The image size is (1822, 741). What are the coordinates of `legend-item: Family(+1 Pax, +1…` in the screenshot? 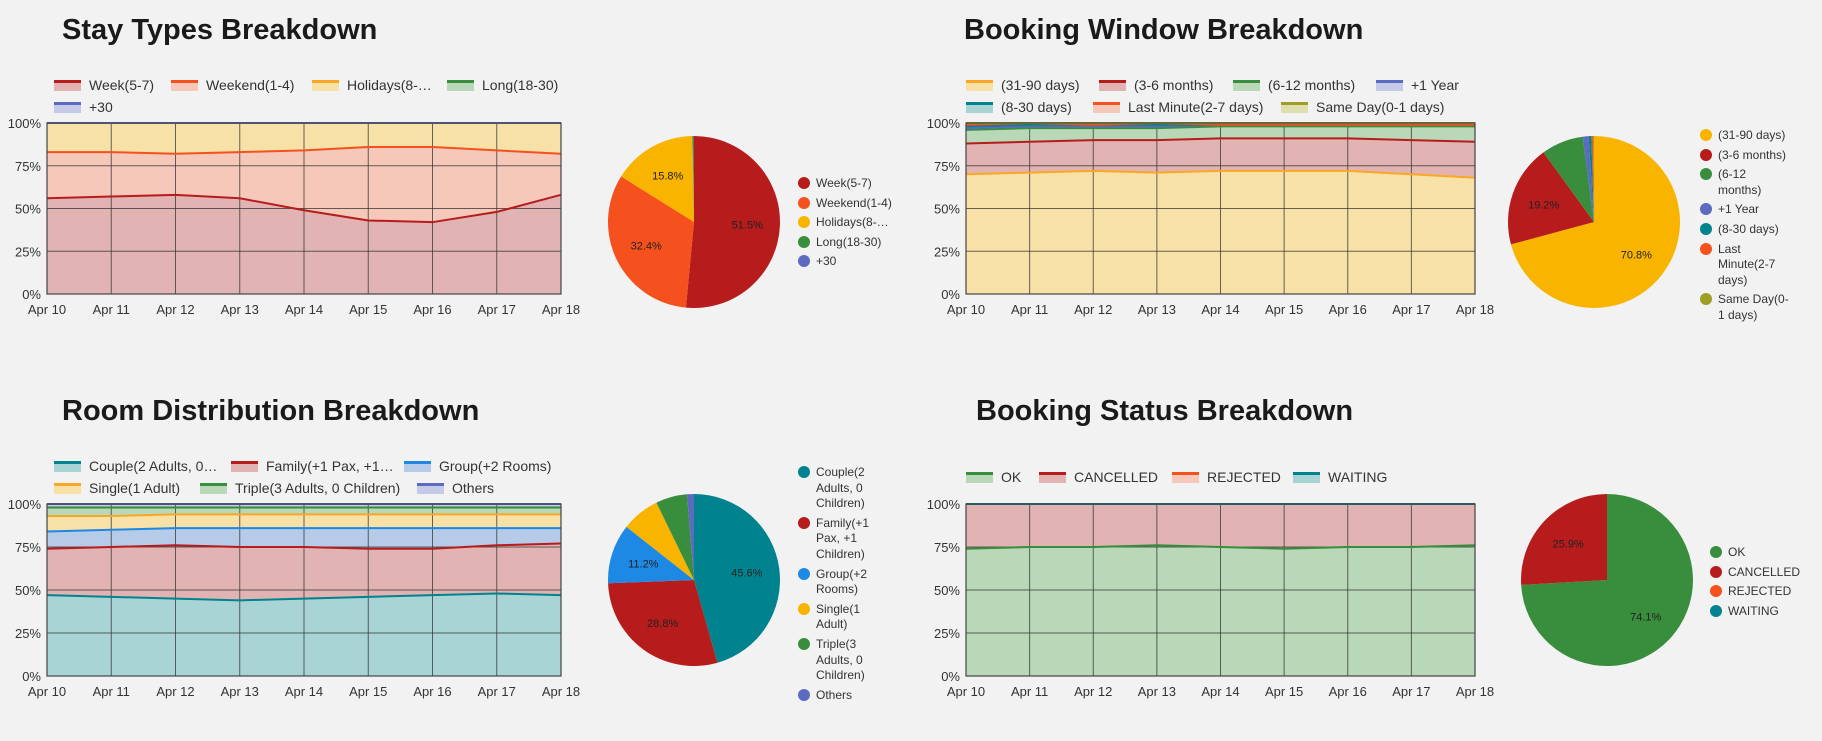 It's located at (312, 466).